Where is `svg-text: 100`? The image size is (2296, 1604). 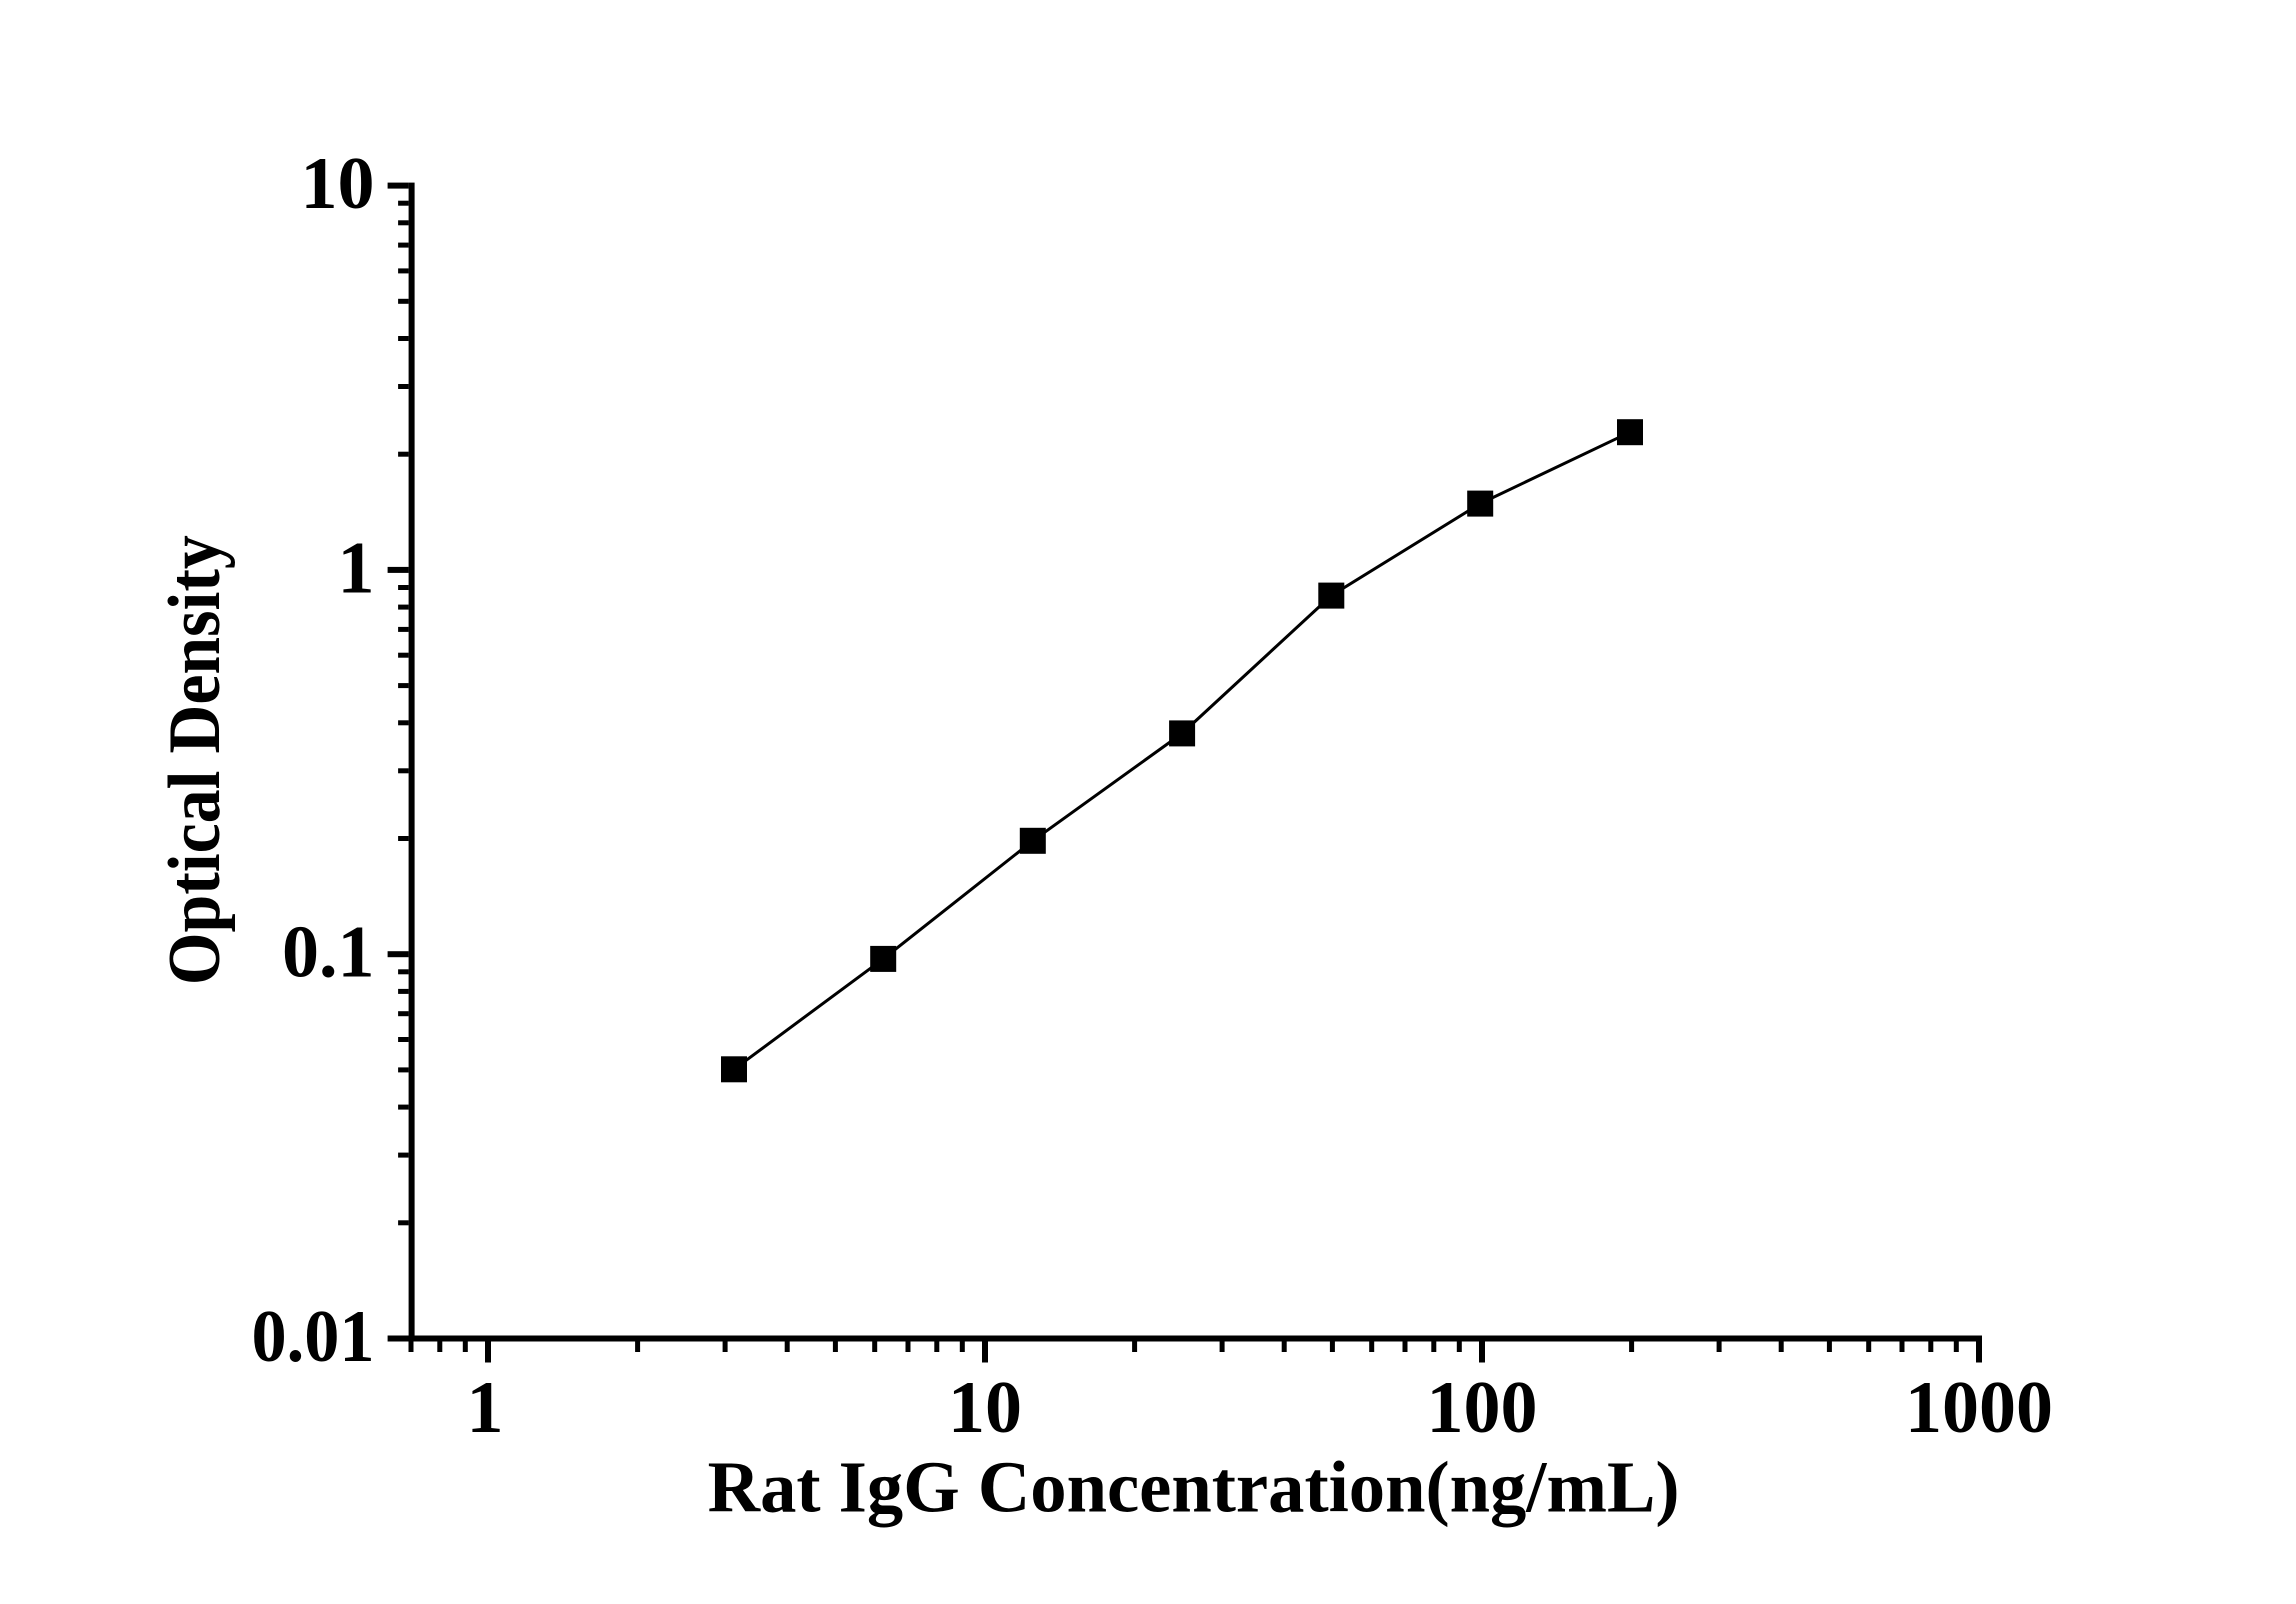 svg-text: 100 is located at coordinates (1482, 1408).